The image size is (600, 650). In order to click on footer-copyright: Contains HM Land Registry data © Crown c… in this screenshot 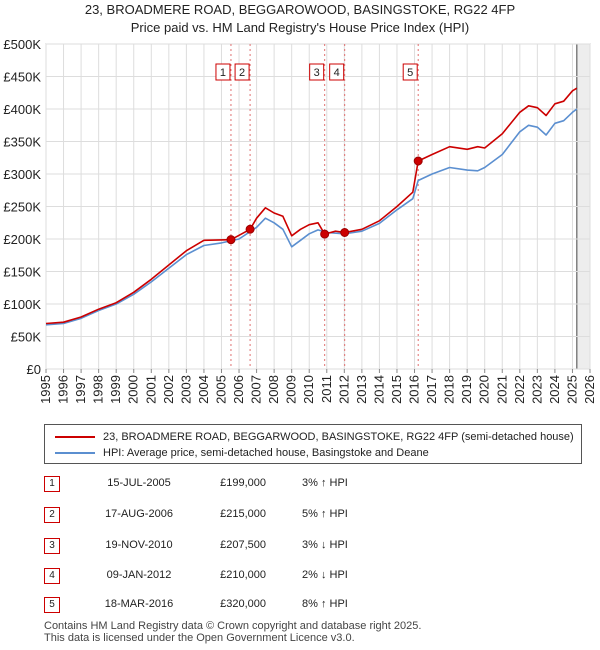, I will do `click(233, 626)`.